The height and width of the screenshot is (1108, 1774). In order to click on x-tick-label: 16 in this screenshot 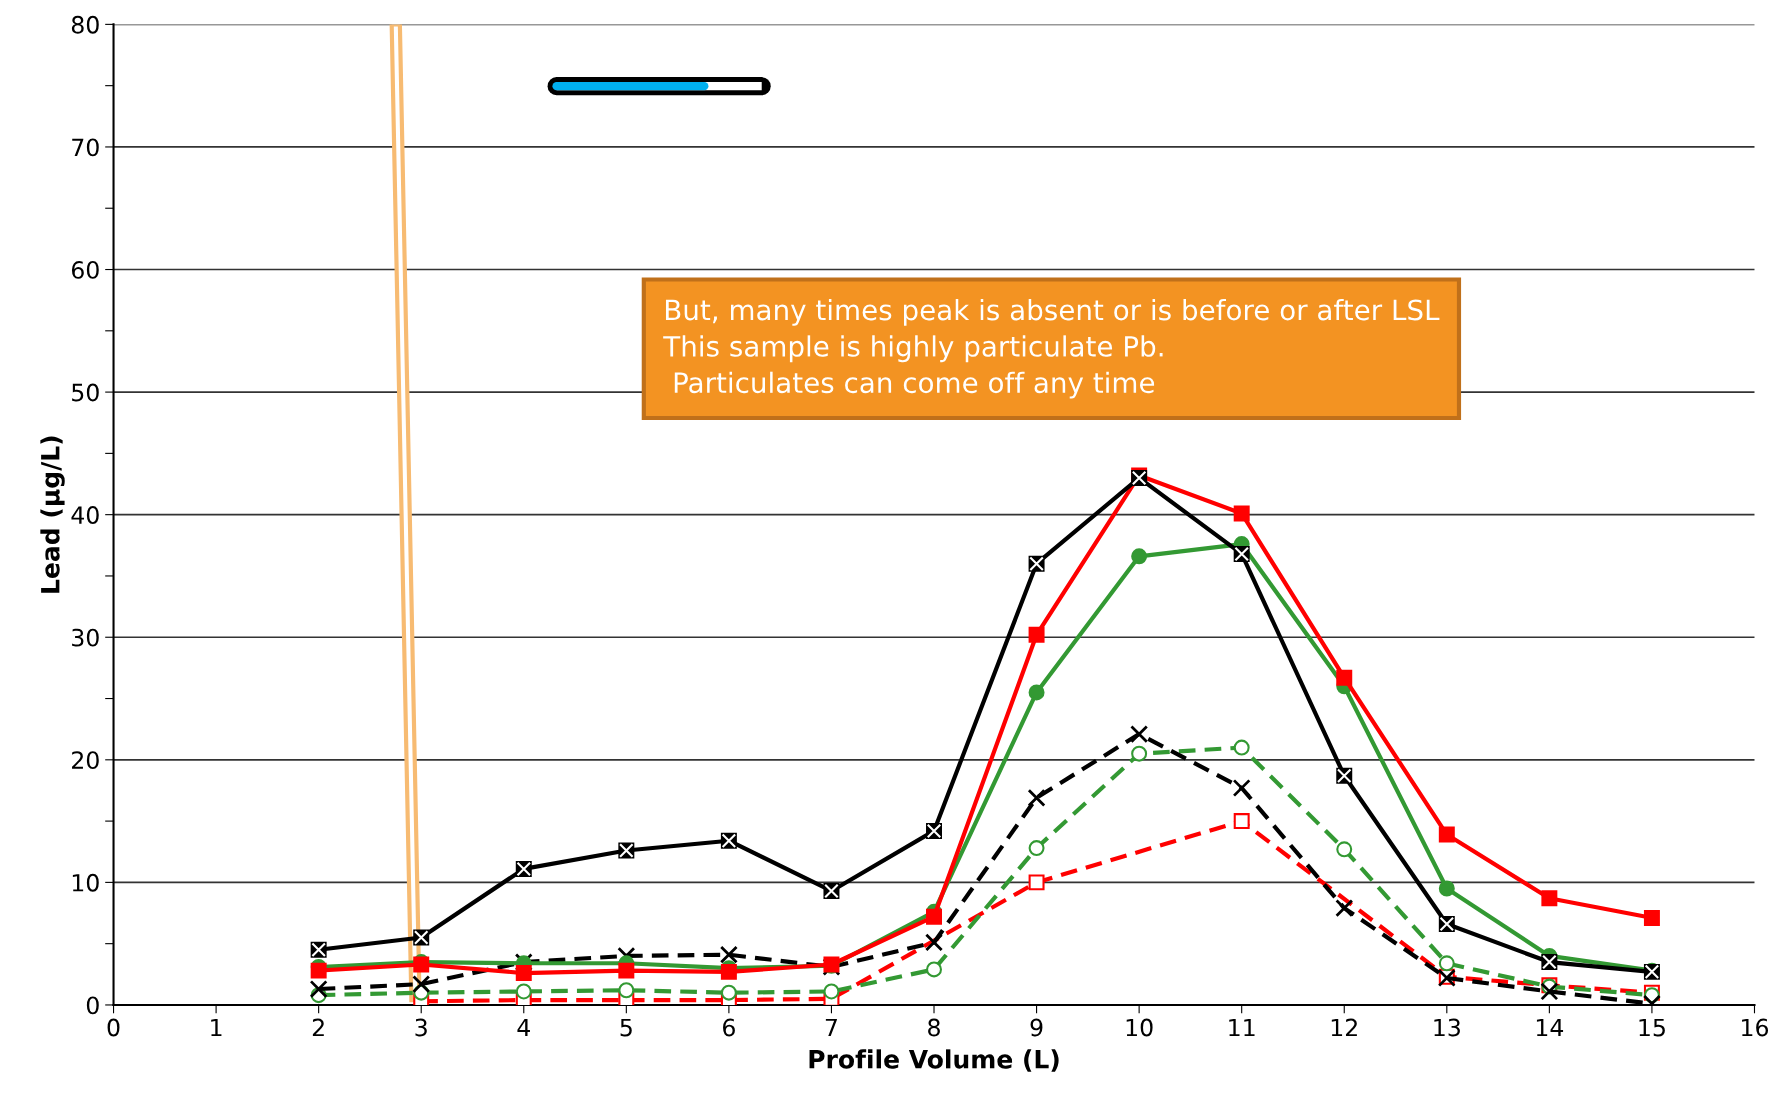, I will do `click(1755, 1027)`.